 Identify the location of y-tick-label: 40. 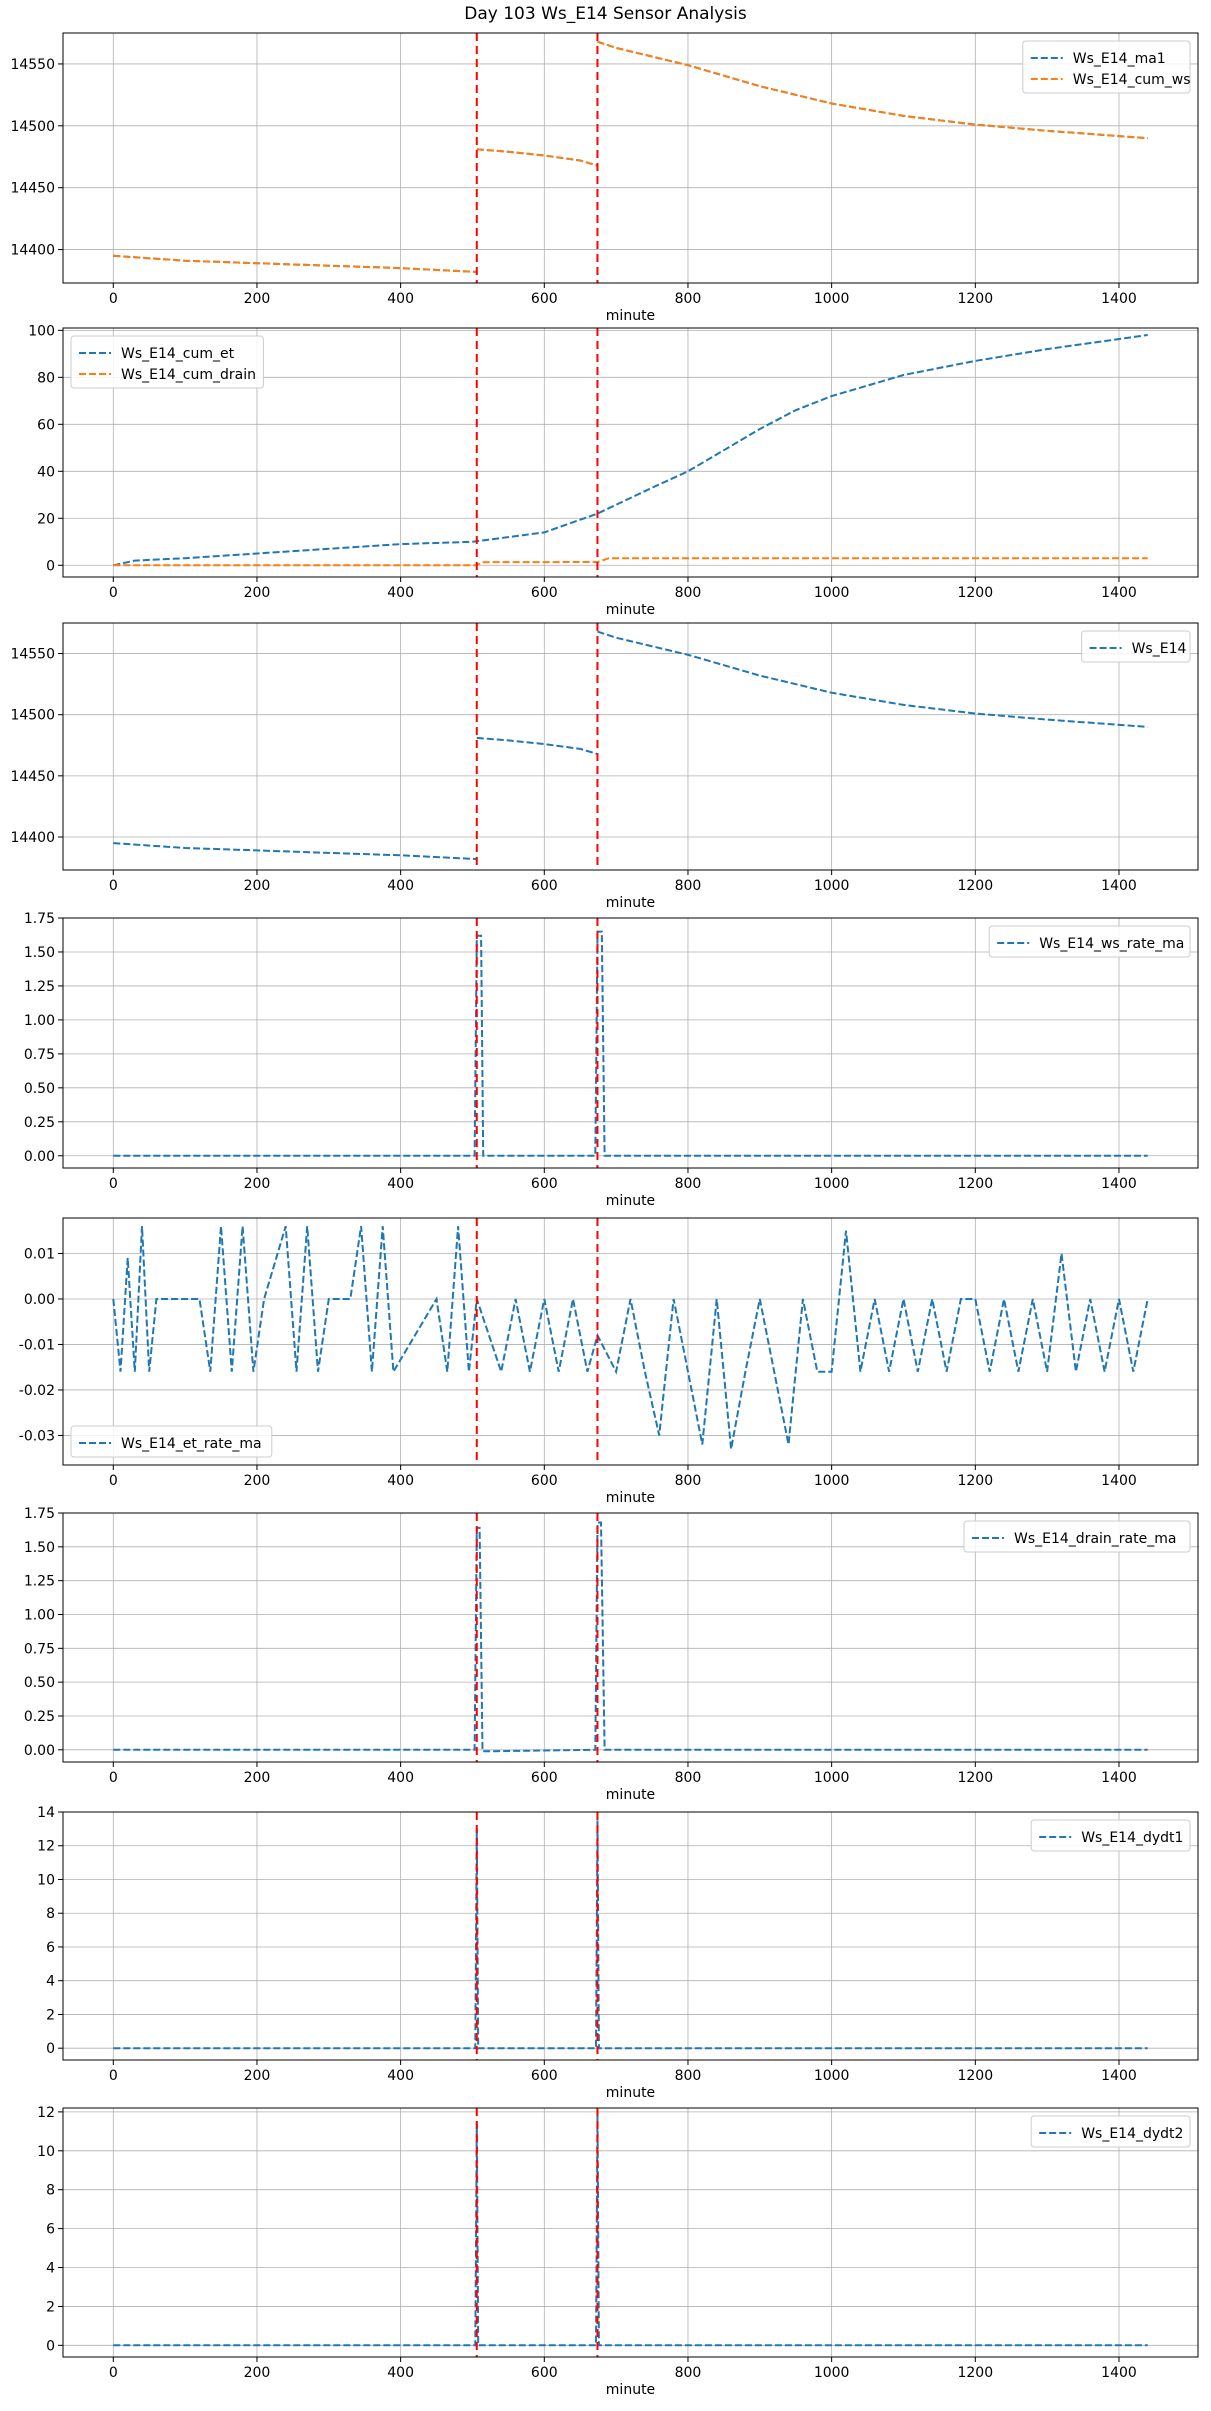
(46, 472).